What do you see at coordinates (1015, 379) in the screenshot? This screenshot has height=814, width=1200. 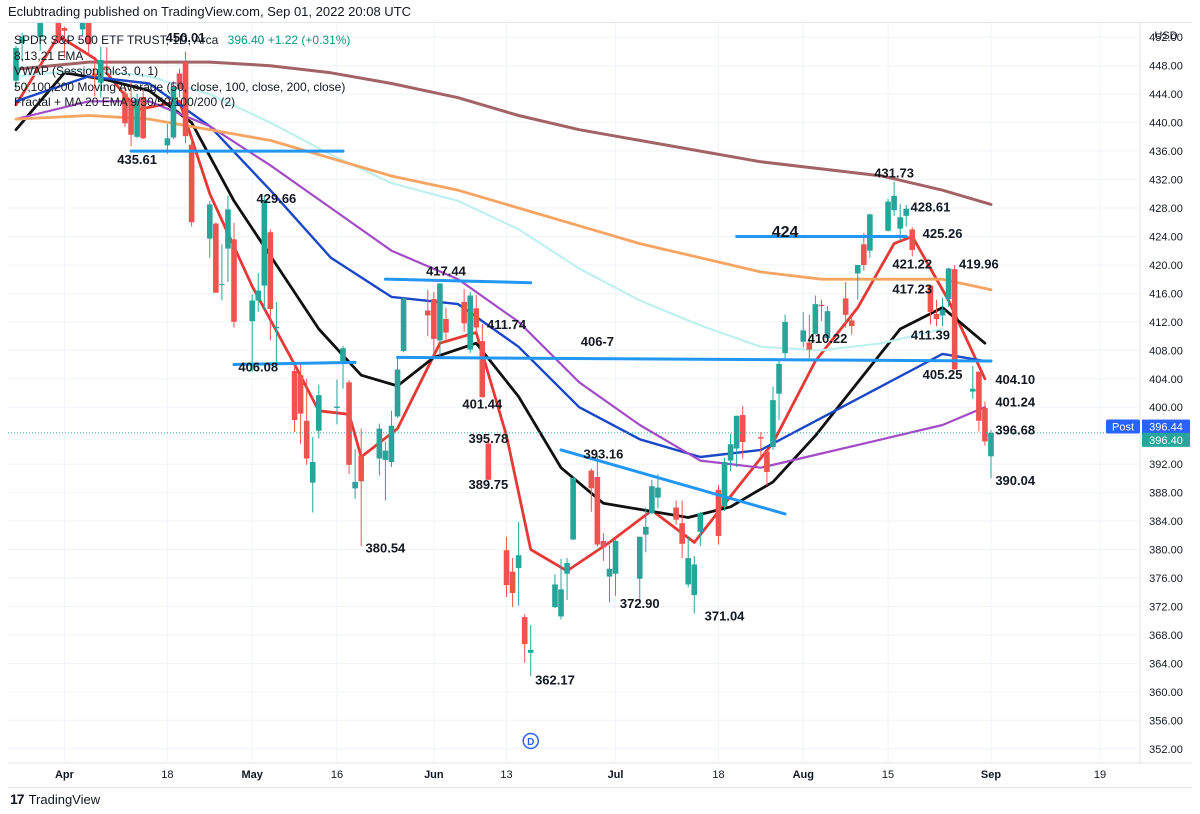 I see `price-annotation: 404.10` at bounding box center [1015, 379].